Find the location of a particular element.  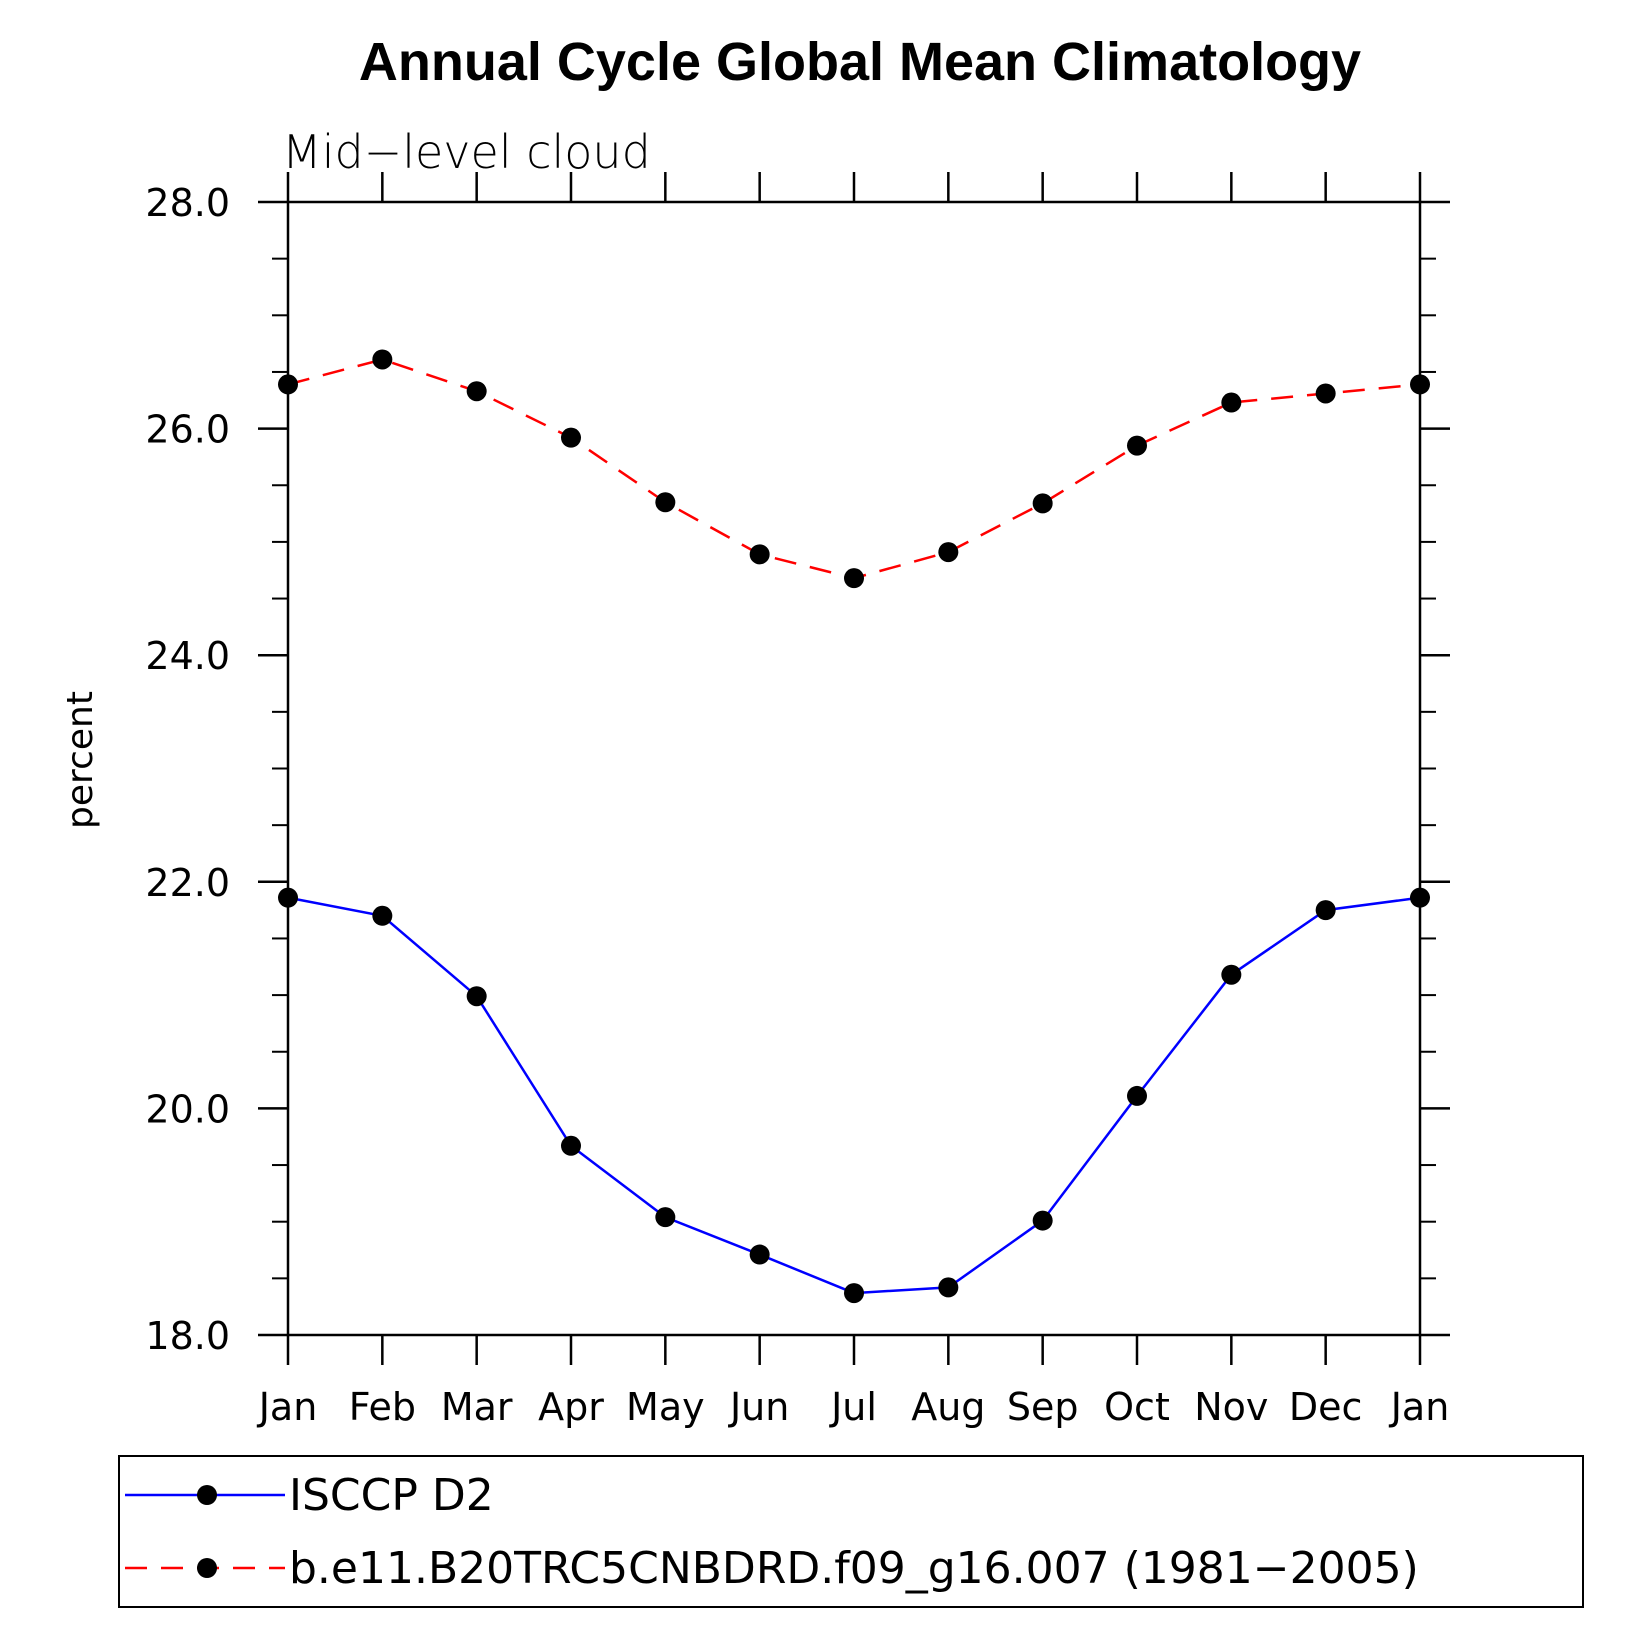

x-tick-label: Jul is located at coordinates (853, 1407).